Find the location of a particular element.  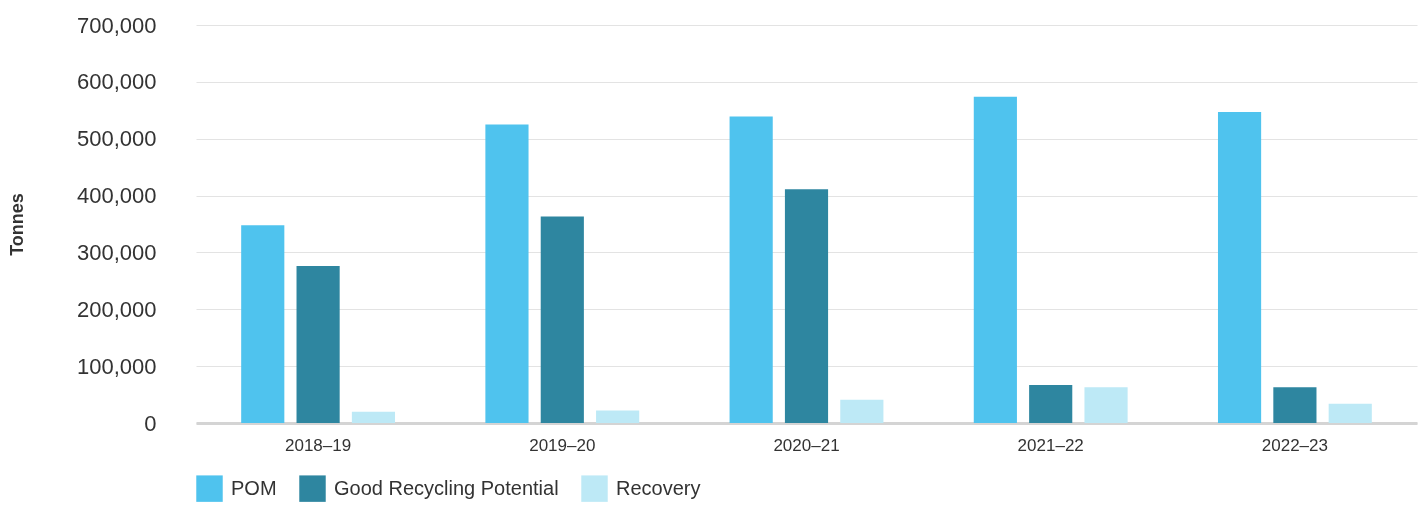

y-tick-label: 600,000 is located at coordinates (116, 82).